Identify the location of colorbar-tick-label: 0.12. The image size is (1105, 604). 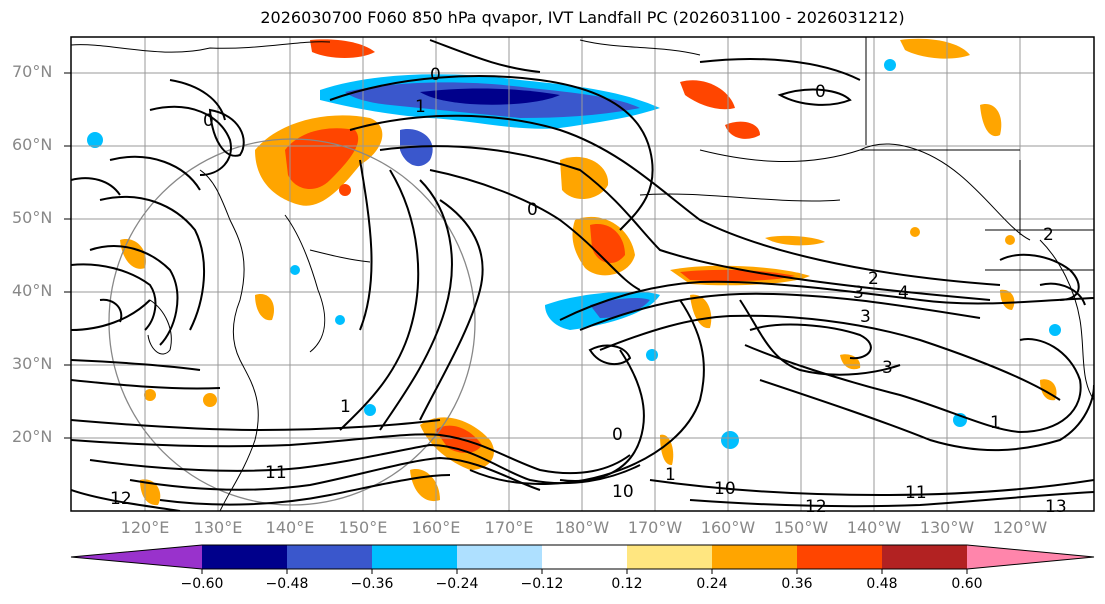
(627, 584).